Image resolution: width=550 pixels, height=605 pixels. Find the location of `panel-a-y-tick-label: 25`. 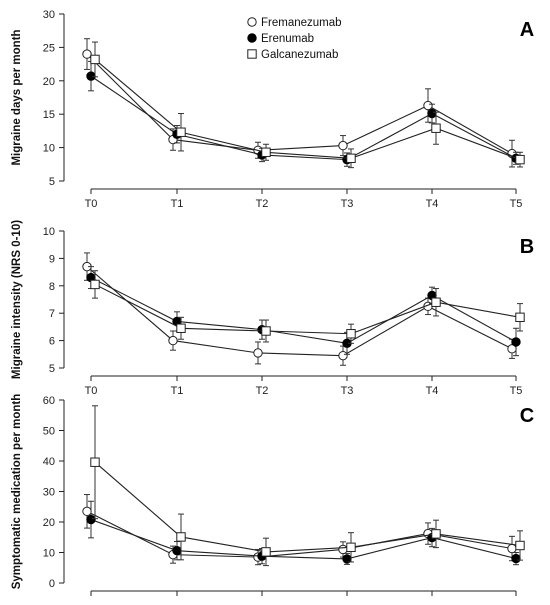

panel-a-y-tick-label: 25 is located at coordinates (49, 48).